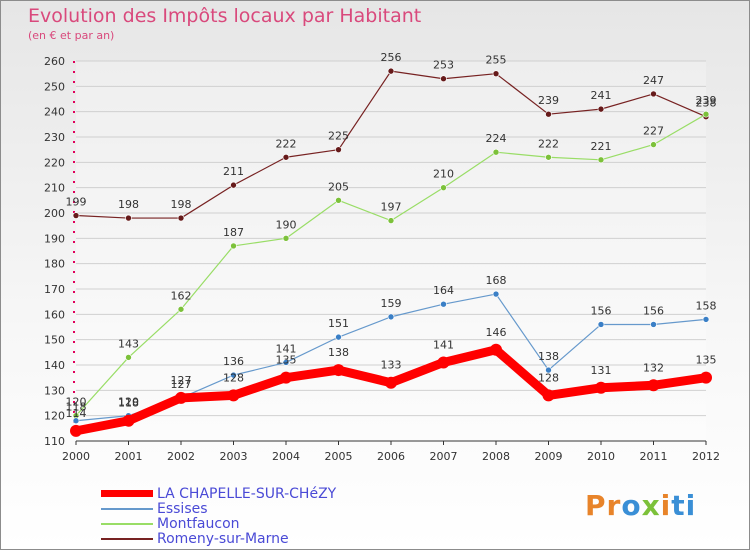 Image resolution: width=750 pixels, height=550 pixels. Describe the element at coordinates (706, 100) in the screenshot. I see `data-label: 239` at that location.